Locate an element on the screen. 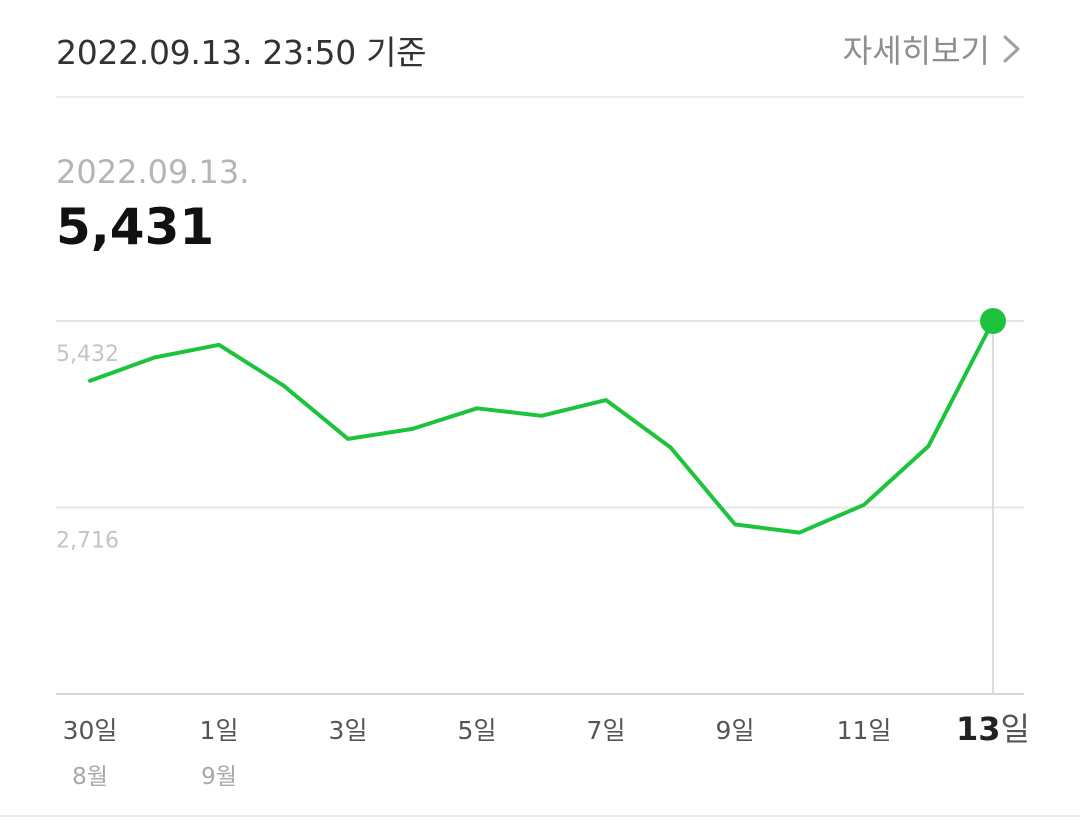 This screenshot has height=820, width=1080. bottom-divider is located at coordinates (540, 816).